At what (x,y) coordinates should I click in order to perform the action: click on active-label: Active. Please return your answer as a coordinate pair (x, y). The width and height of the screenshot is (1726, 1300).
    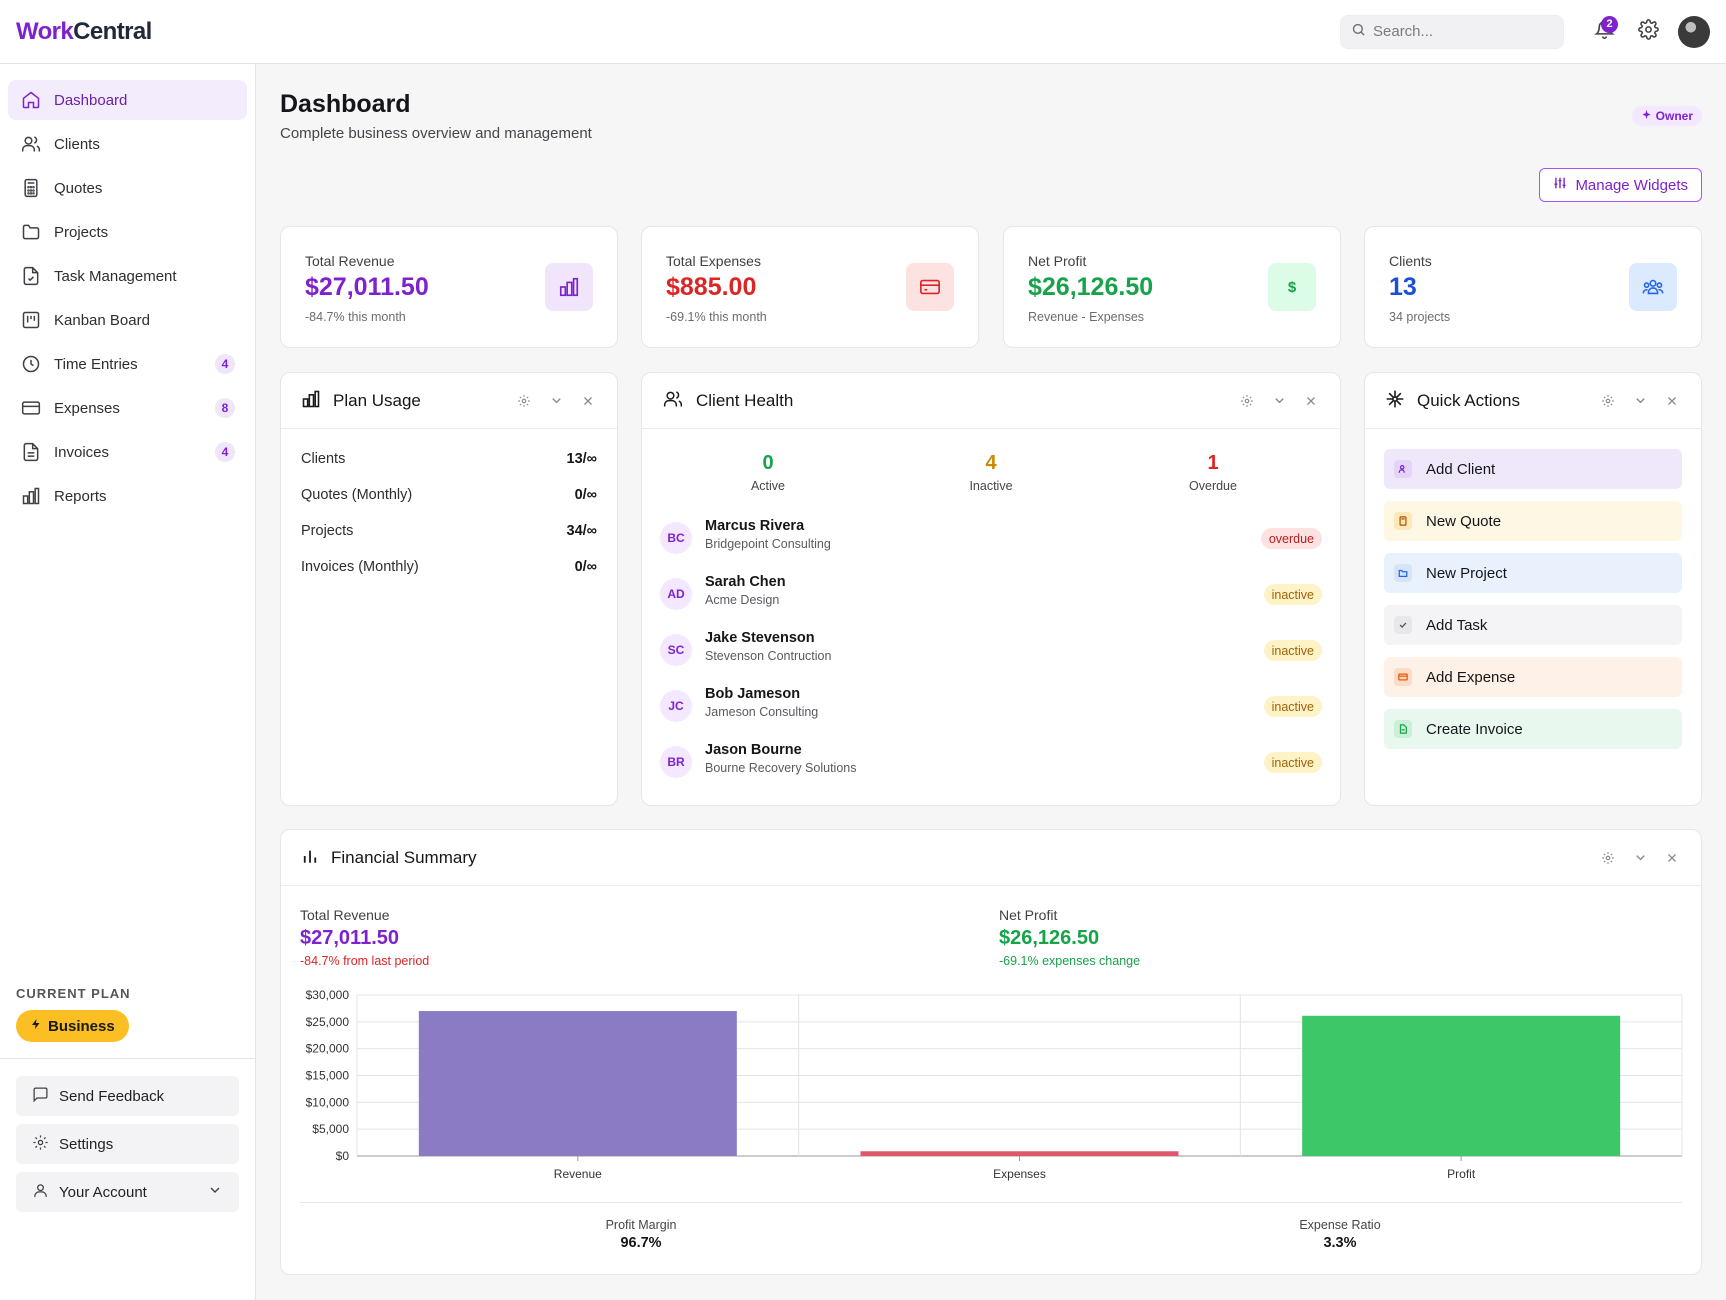
    Looking at the image, I should click on (768, 486).